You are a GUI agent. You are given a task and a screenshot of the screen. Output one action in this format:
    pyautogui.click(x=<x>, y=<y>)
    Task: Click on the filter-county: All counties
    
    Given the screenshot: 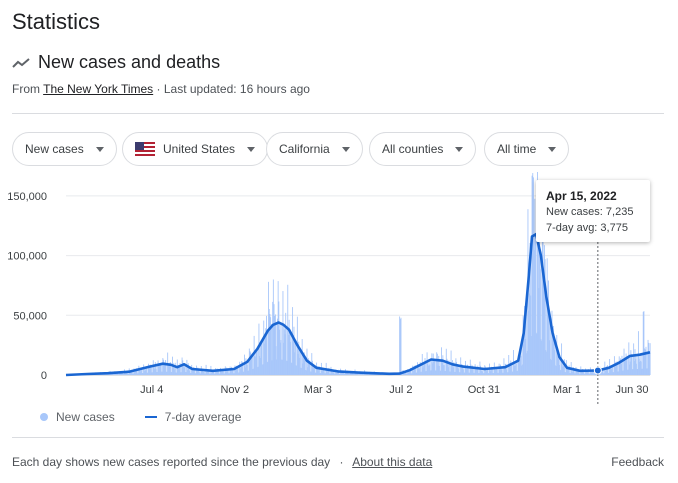 What is the action you would take?
    pyautogui.click(x=423, y=149)
    